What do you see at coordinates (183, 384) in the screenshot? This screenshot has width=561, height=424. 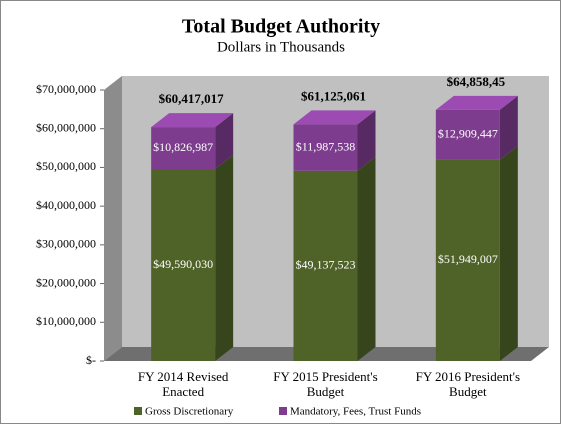 I see `x-tick-label: FY 2014 Revised Enacted` at bounding box center [183, 384].